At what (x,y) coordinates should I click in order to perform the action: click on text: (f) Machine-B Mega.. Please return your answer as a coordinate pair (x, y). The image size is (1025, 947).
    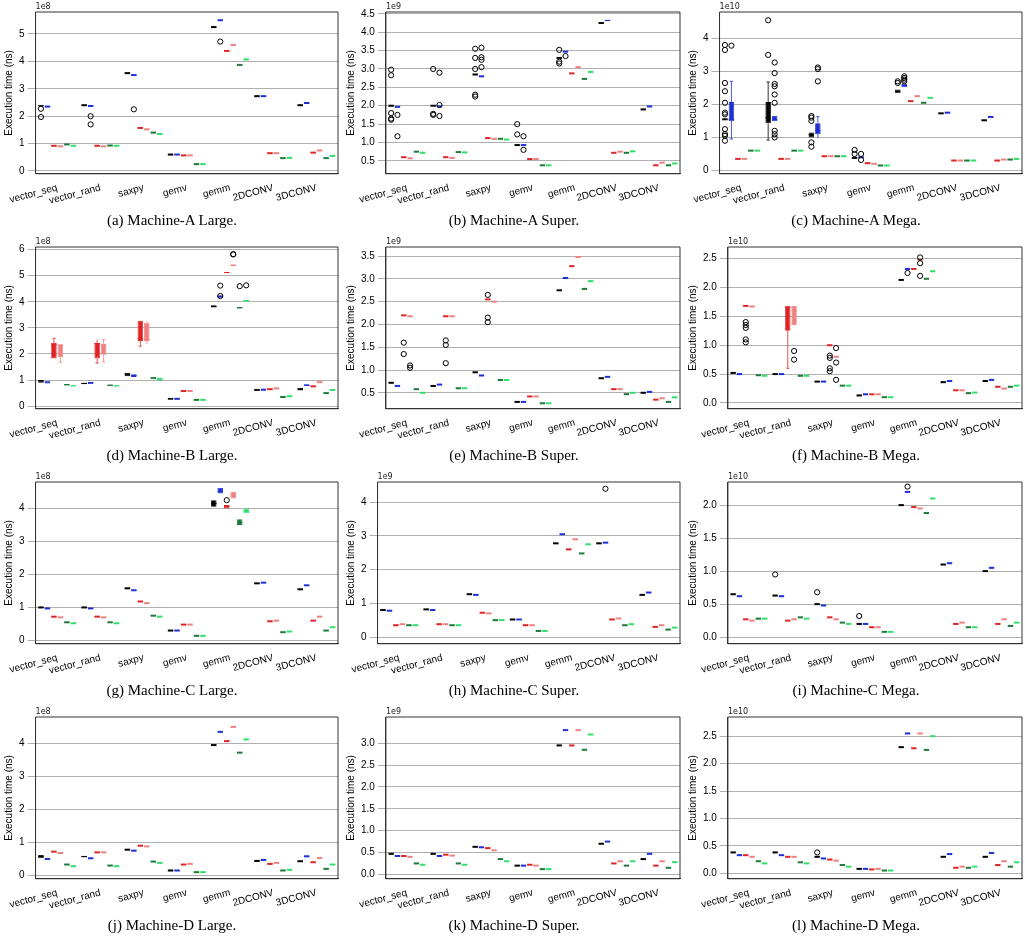
    Looking at the image, I should click on (856, 455).